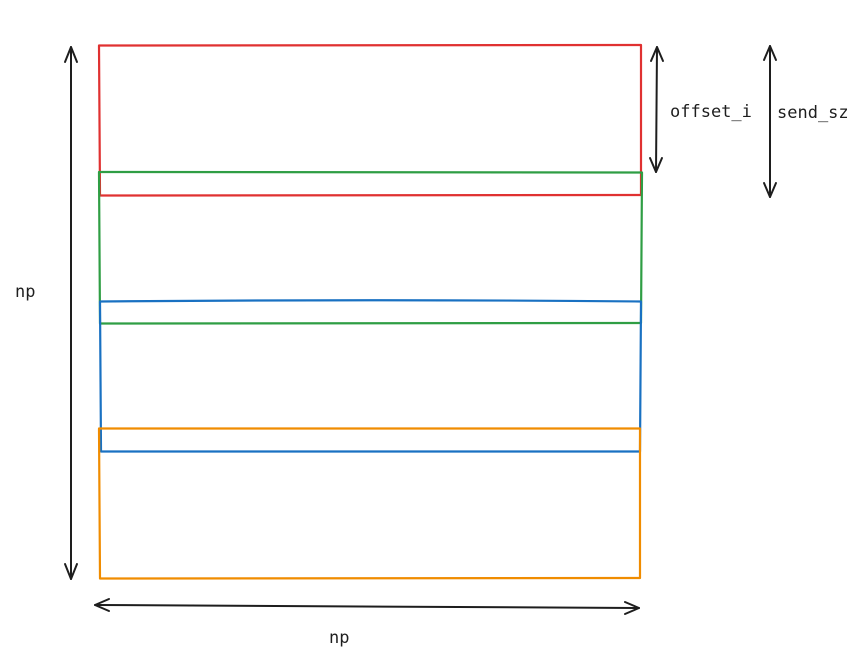  Describe the element at coordinates (369, 503) in the screenshot. I see `block-orange` at that location.